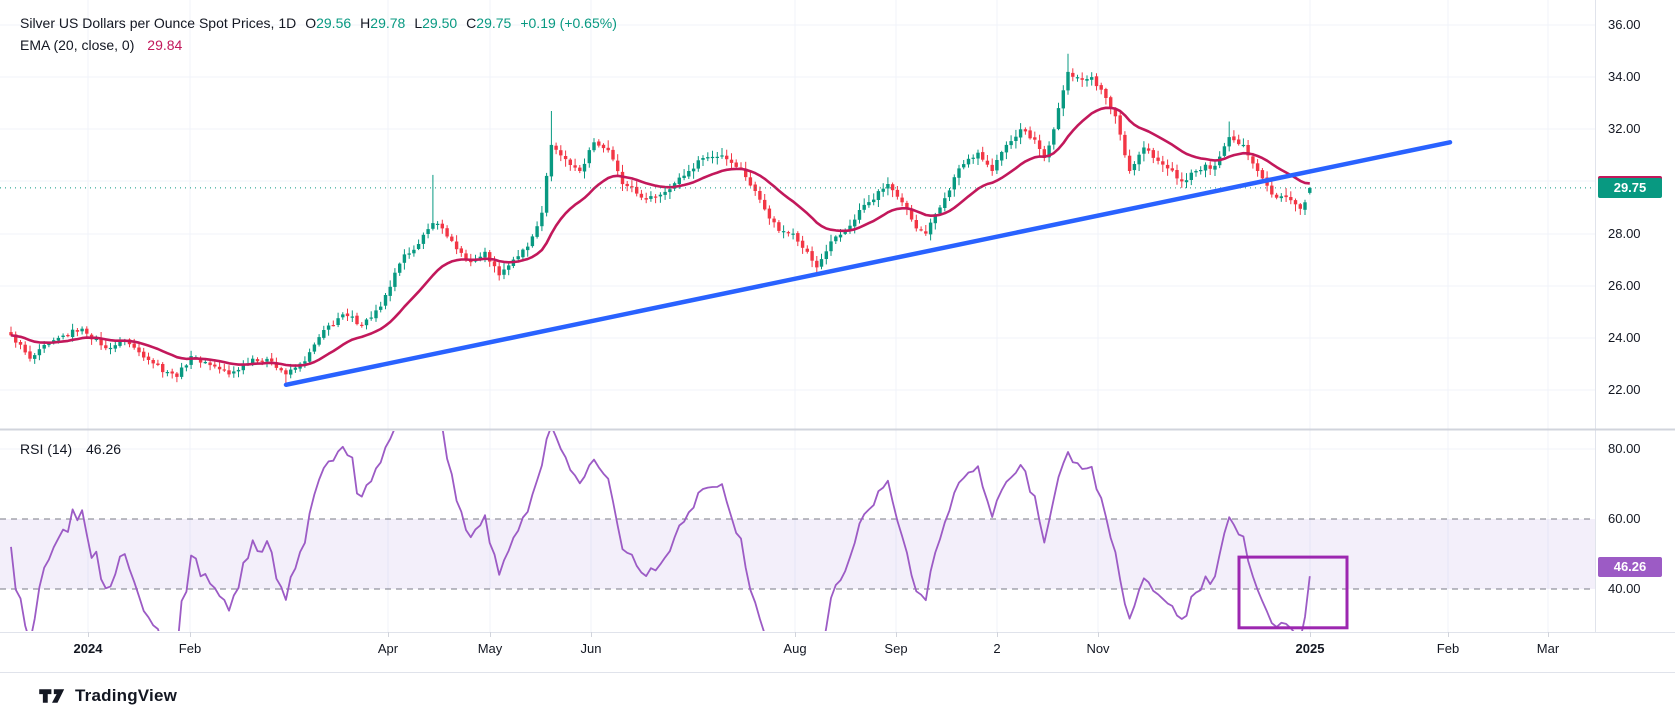 This screenshot has height=718, width=1675. Describe the element at coordinates (365, 23) in the screenshot. I see `high-label: H` at that location.